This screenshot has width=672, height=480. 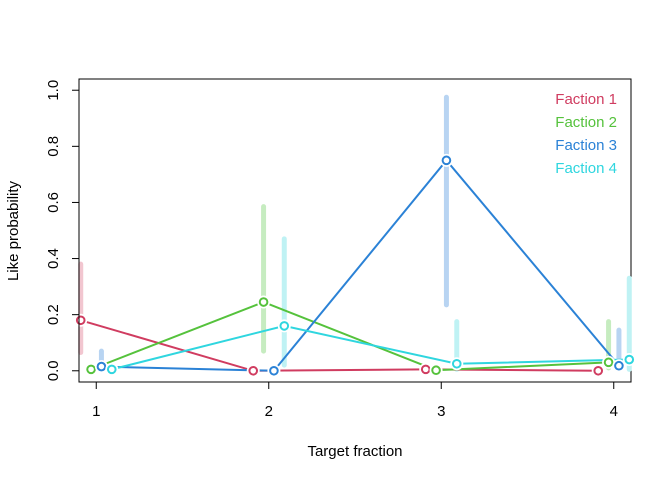 I want to click on y-tick-label: 0.6, so click(x=53, y=202).